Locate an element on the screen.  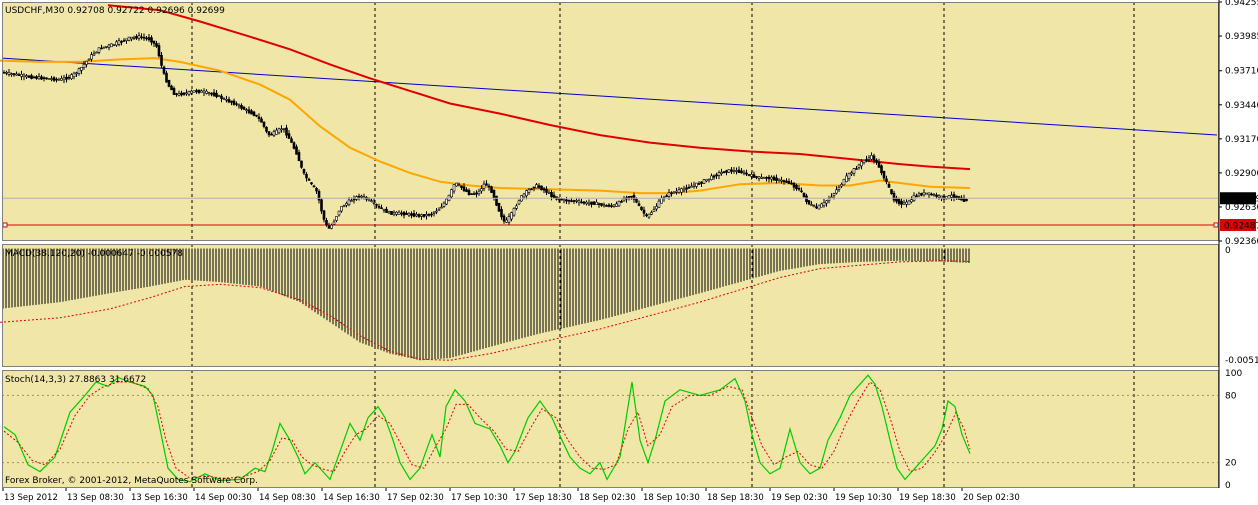
hline-handle-right is located at coordinates (1216, 225).